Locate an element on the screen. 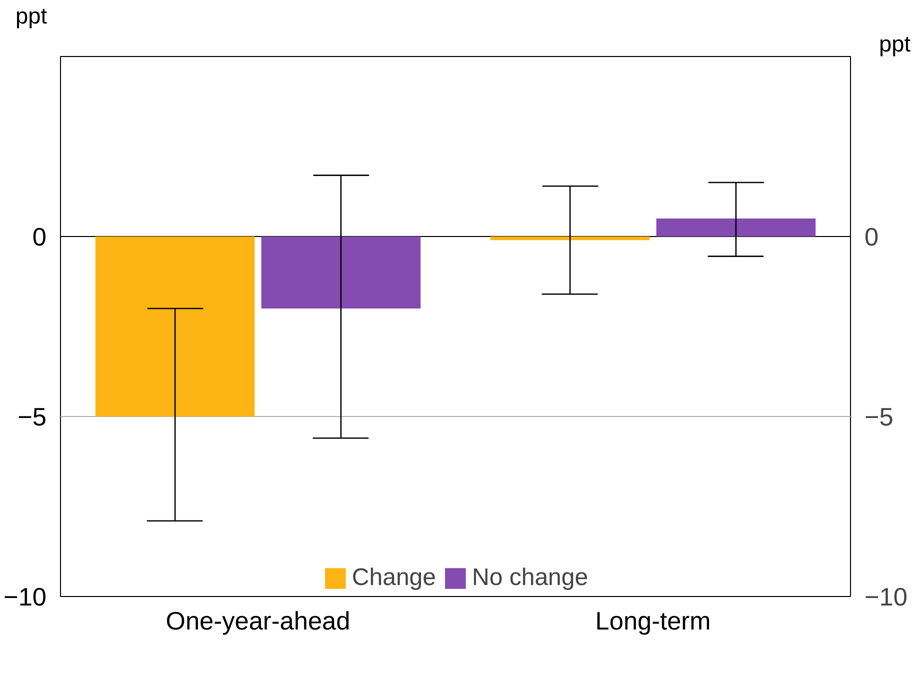 The height and width of the screenshot is (691, 917). y-axis-title: ppt is located at coordinates (32, 15).